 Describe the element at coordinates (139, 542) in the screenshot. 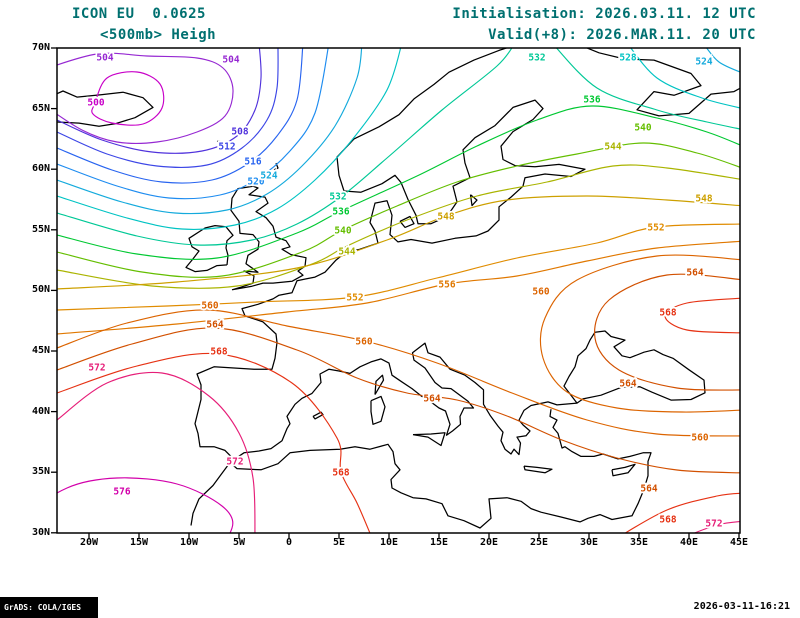

I see `x-tick-label: 15W` at that location.